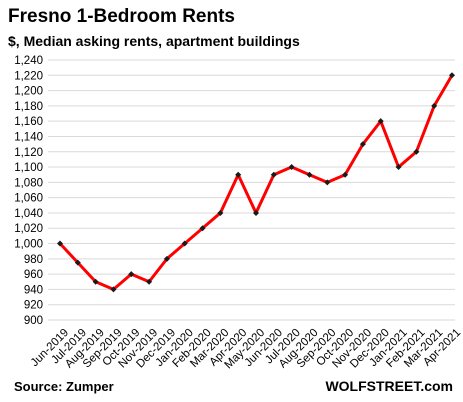  Describe the element at coordinates (28, 137) in the screenshot. I see `y-tick-label: 1,140` at that location.